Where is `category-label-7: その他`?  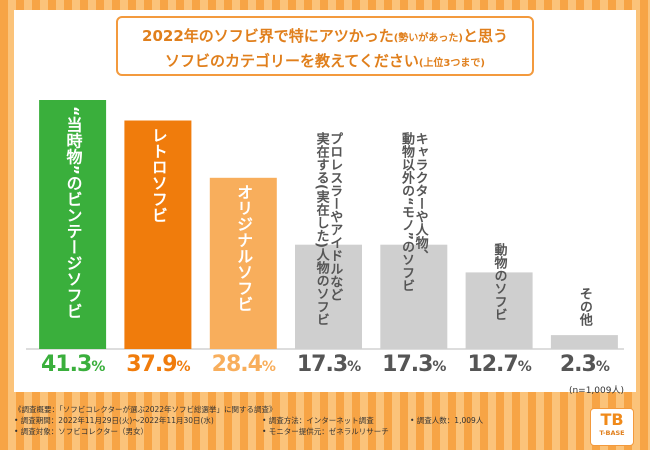 category-label-7: その他 is located at coordinates (584, 316).